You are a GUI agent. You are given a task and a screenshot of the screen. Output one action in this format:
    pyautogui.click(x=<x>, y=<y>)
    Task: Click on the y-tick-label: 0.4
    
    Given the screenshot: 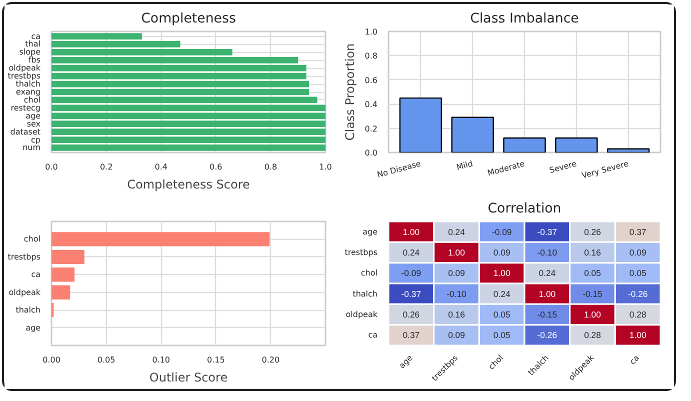 What is the action you would take?
    pyautogui.click(x=371, y=105)
    